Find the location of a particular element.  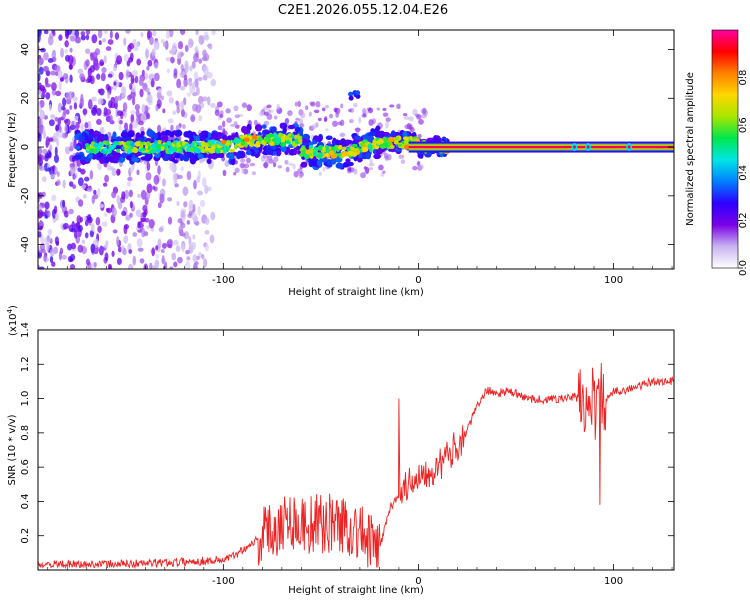

exponent-label: (x104) is located at coordinates (12, 320).